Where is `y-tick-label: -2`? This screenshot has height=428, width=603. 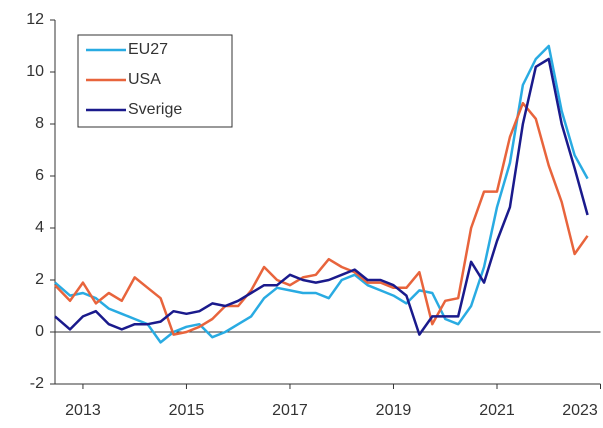 y-tick-label: -2 is located at coordinates (37, 383).